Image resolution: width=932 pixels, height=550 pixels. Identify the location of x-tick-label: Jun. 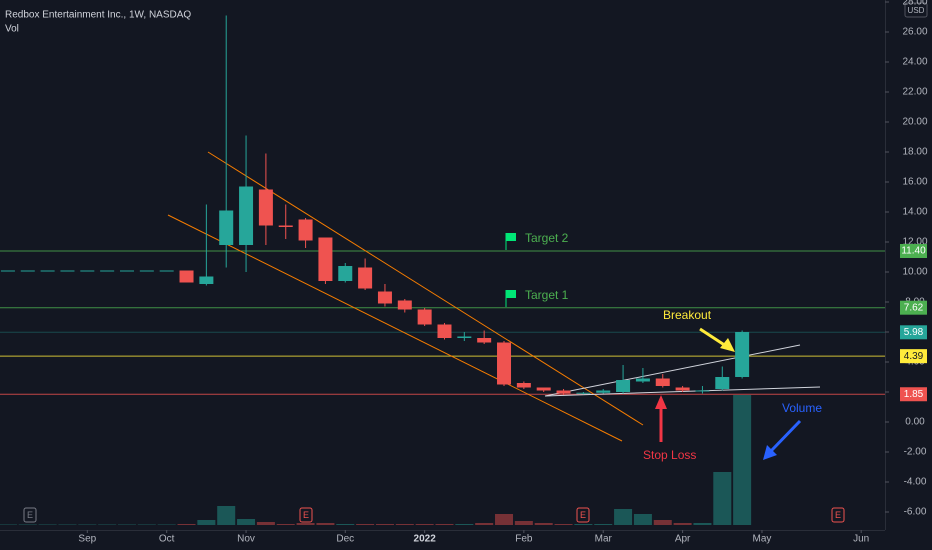
(861, 539).